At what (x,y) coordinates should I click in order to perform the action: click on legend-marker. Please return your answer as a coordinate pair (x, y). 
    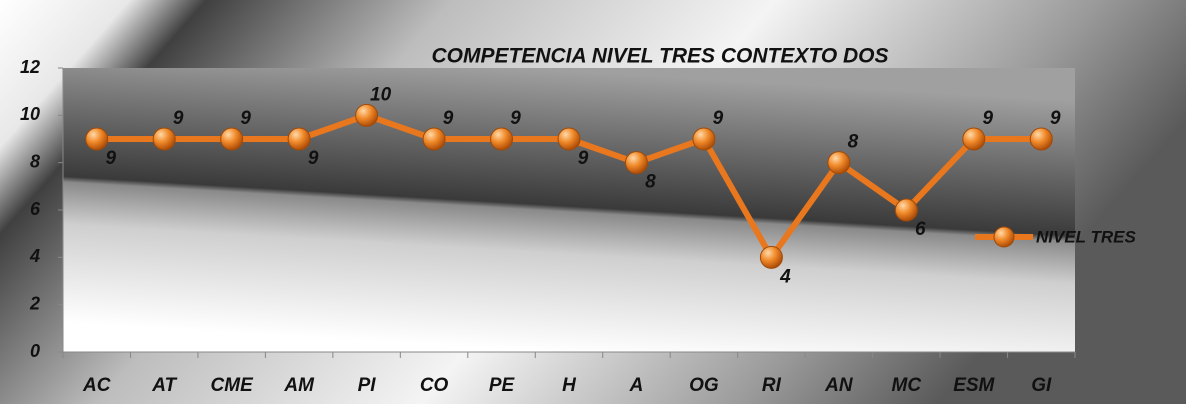
    Looking at the image, I should click on (1004, 237).